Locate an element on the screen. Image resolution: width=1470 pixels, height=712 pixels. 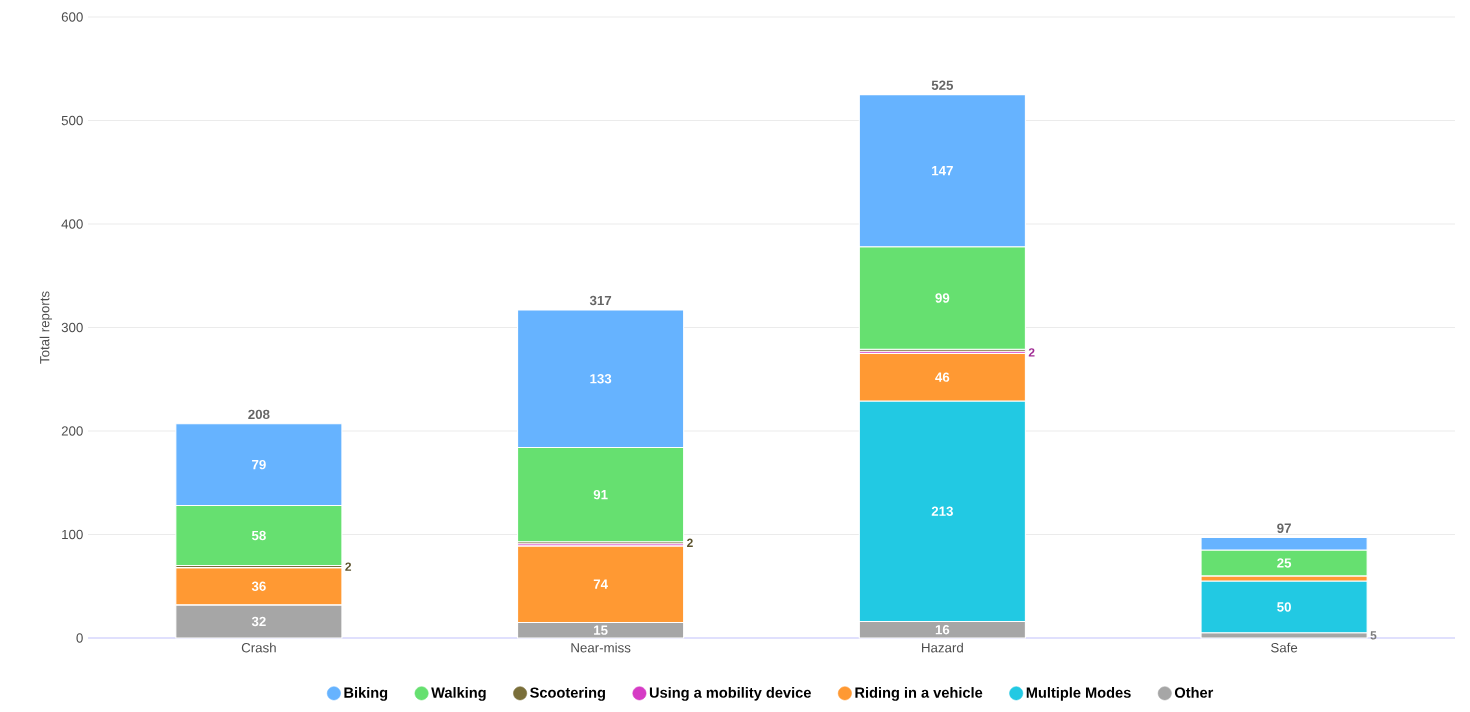
legend-label: Scootering is located at coordinates (567, 694).